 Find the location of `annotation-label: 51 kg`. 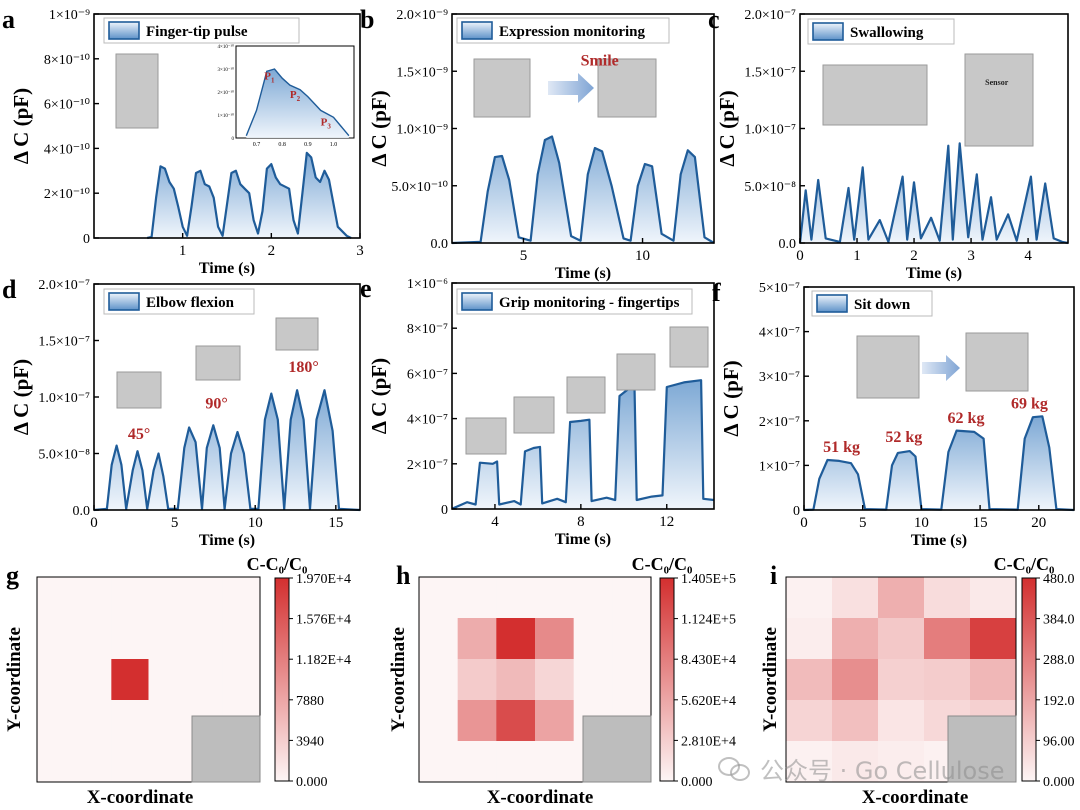

annotation-label: 51 kg is located at coordinates (841, 447).